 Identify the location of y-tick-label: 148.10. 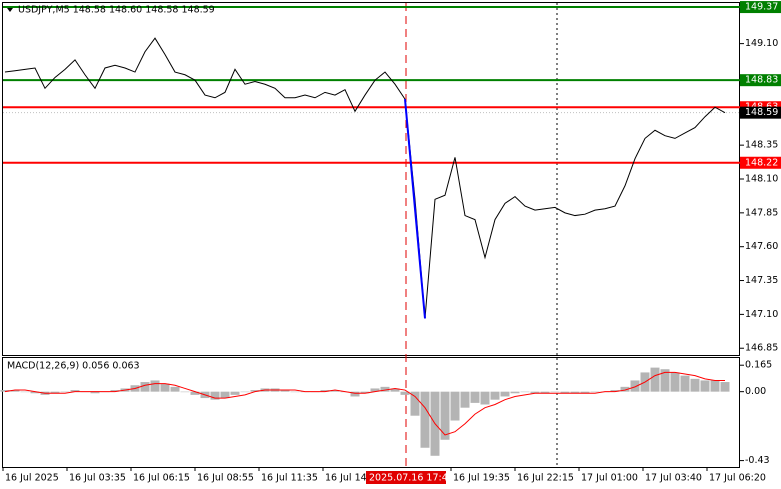
(761, 179).